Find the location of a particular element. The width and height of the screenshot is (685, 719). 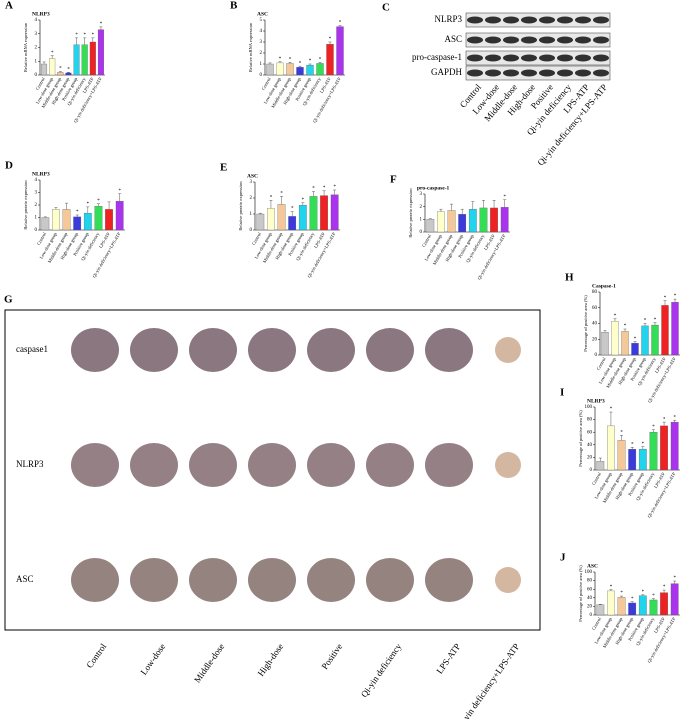

y-tick-label: 4 is located at coordinates (261, 31).